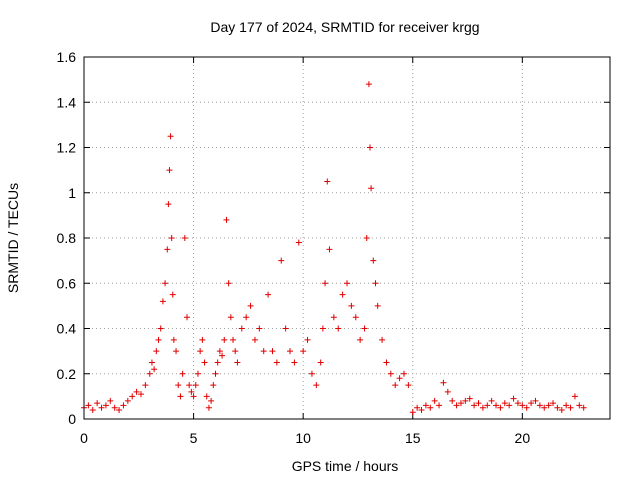 The width and height of the screenshot is (640, 480). I want to click on x-tick-label: 15, so click(413, 438).